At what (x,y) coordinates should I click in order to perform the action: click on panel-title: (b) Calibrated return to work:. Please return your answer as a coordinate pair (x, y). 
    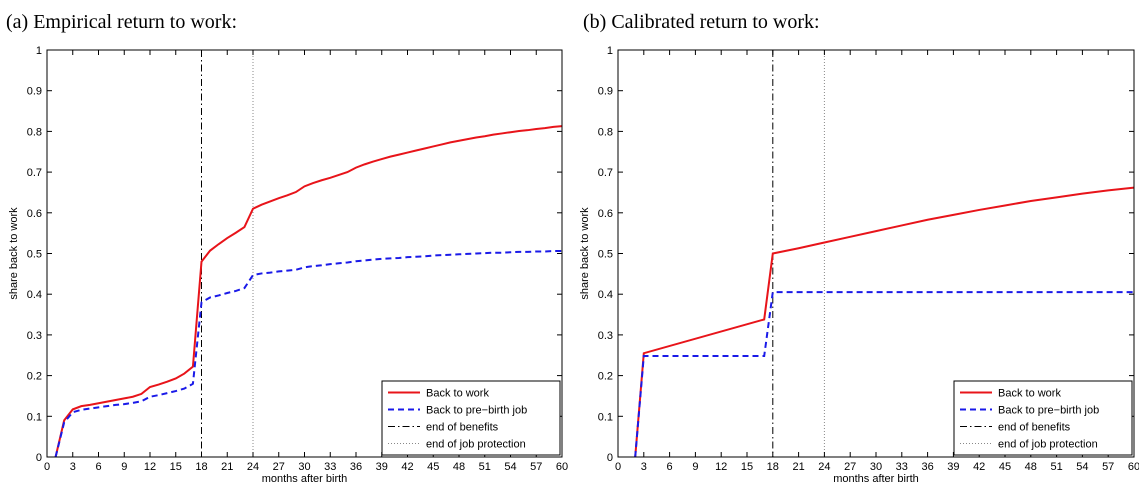
    Looking at the image, I should click on (701, 22).